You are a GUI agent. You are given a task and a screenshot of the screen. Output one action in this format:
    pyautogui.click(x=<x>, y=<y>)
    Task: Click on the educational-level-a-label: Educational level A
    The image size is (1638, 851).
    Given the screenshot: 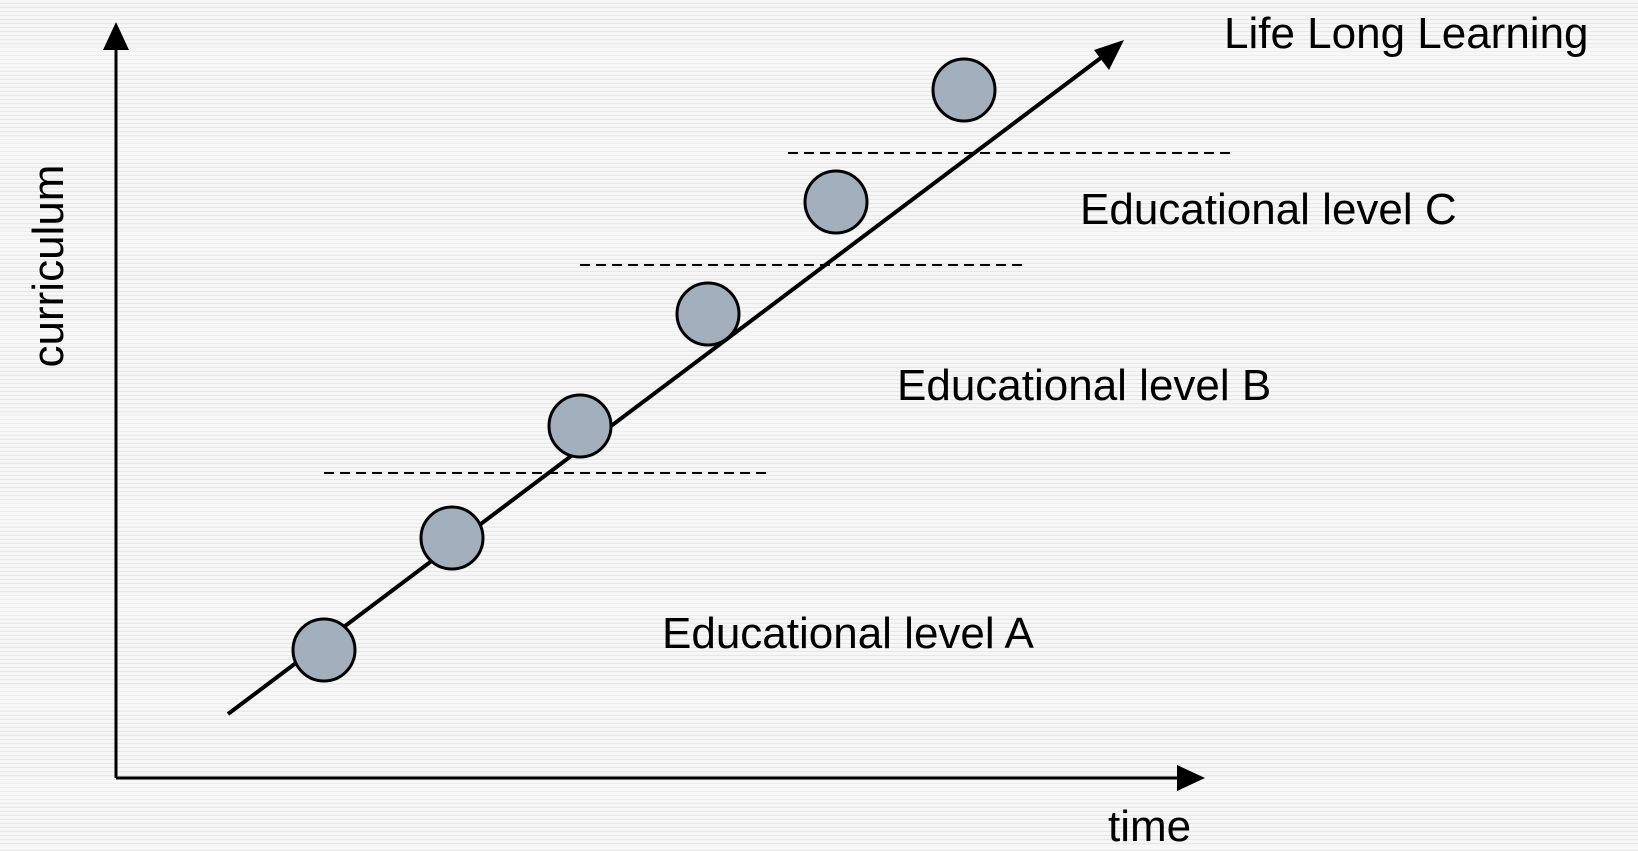 What is the action you would take?
    pyautogui.click(x=848, y=634)
    